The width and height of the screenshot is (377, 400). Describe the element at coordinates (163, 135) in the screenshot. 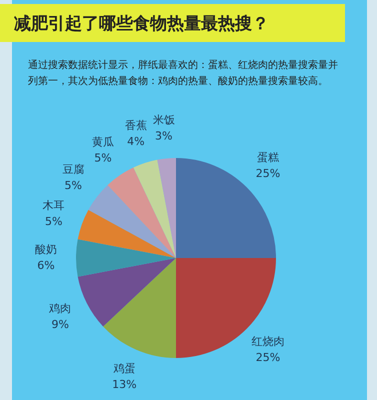

I see `data-label: 3%` at that location.